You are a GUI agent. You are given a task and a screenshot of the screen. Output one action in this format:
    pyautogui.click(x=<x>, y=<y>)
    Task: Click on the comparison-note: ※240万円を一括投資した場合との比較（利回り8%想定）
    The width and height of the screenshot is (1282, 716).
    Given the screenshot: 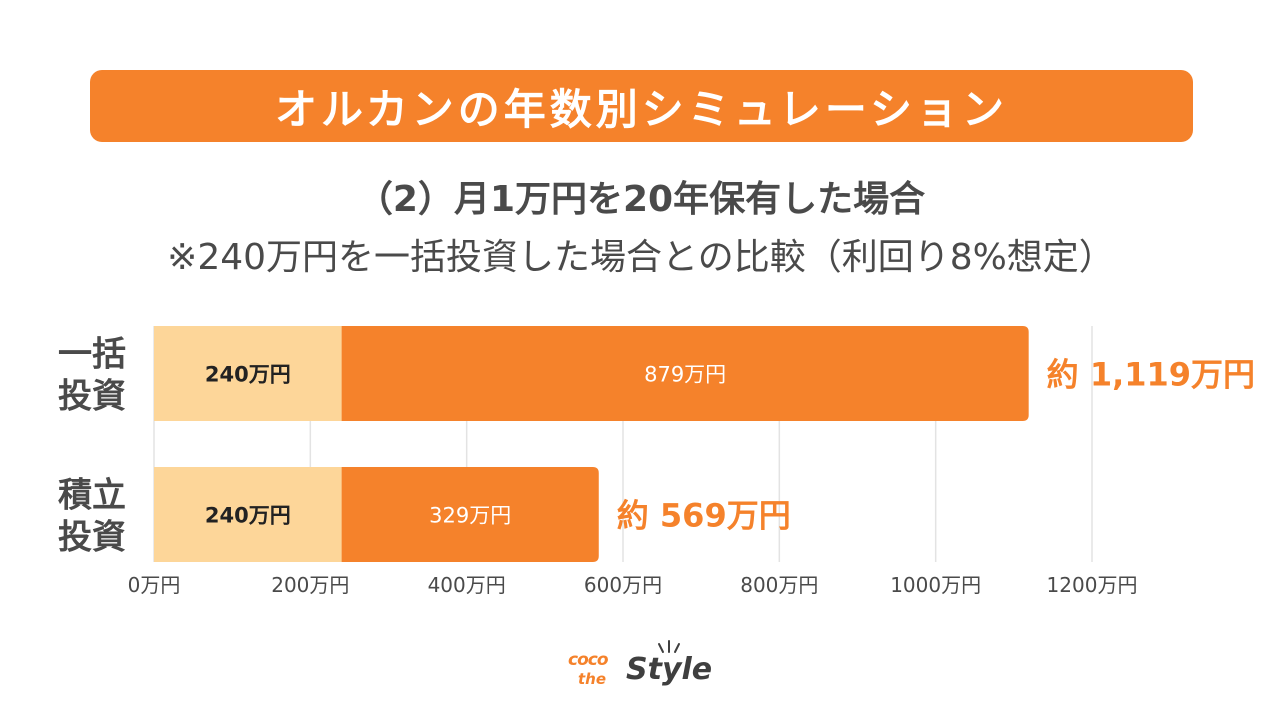 What is the action you would take?
    pyautogui.click(x=641, y=257)
    